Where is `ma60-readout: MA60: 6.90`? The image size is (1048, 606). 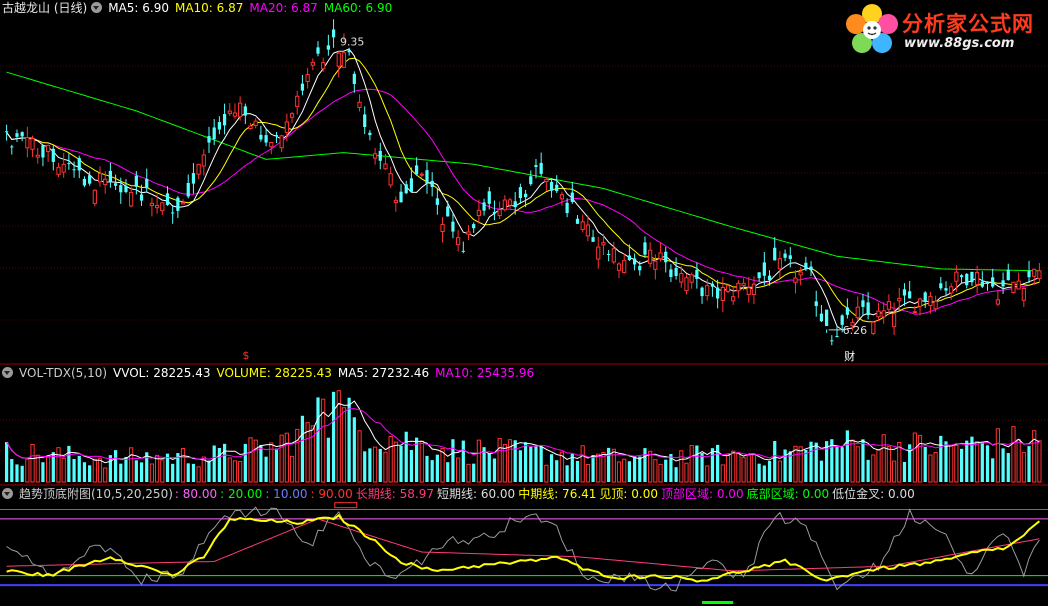
ma60-readout: MA60: 6.90 is located at coordinates (358, 8).